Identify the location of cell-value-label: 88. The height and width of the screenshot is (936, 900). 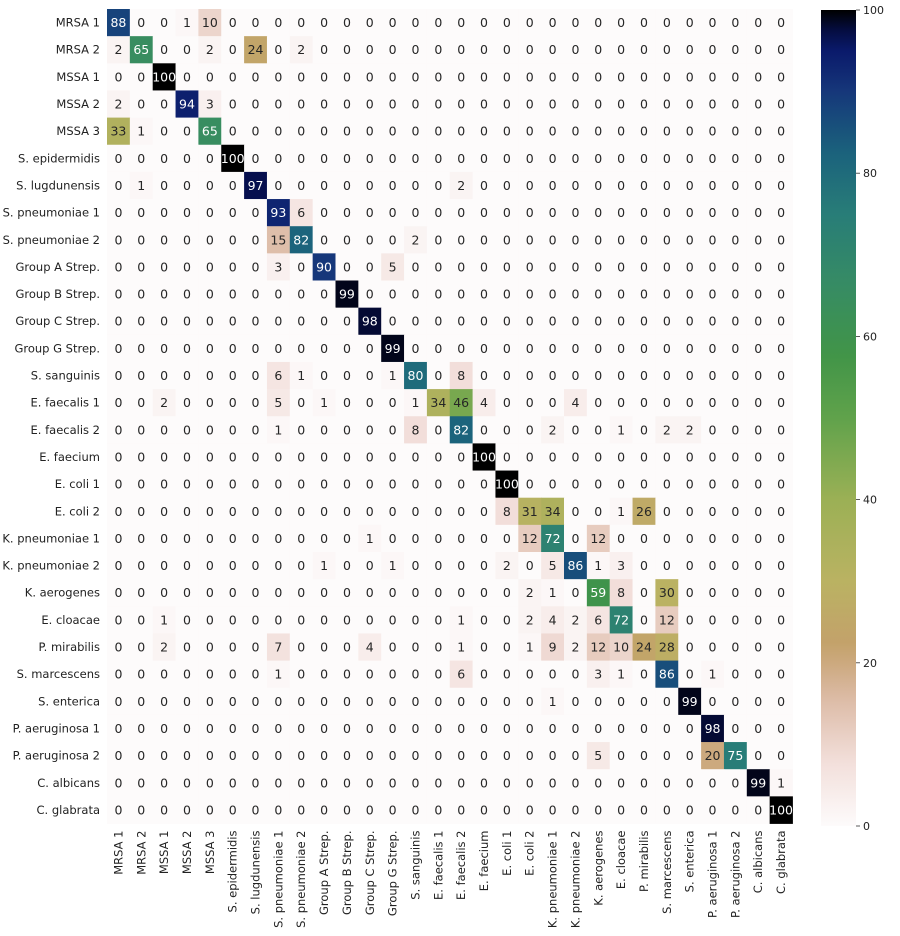
(118, 22).